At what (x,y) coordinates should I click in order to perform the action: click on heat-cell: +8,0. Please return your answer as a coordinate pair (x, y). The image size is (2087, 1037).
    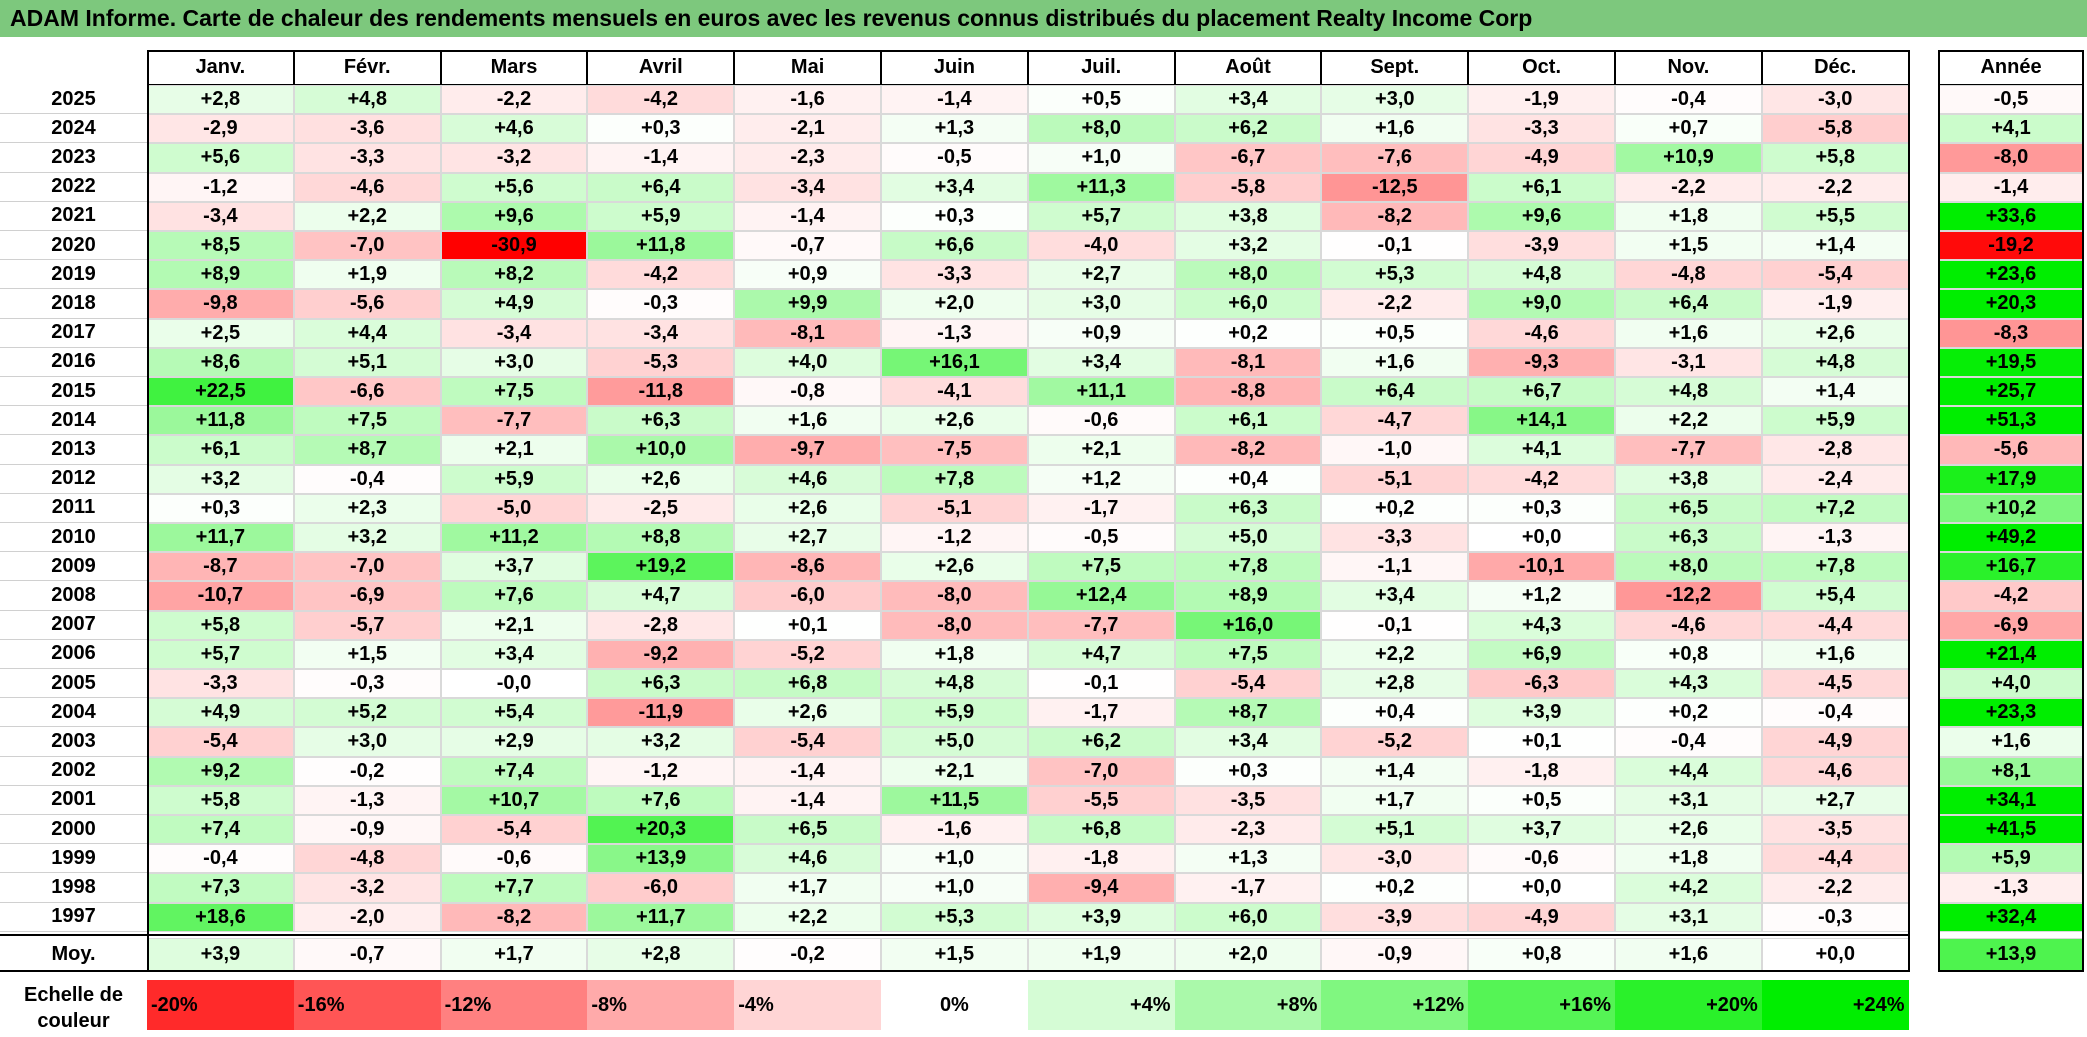
    Looking at the image, I should click on (1101, 129).